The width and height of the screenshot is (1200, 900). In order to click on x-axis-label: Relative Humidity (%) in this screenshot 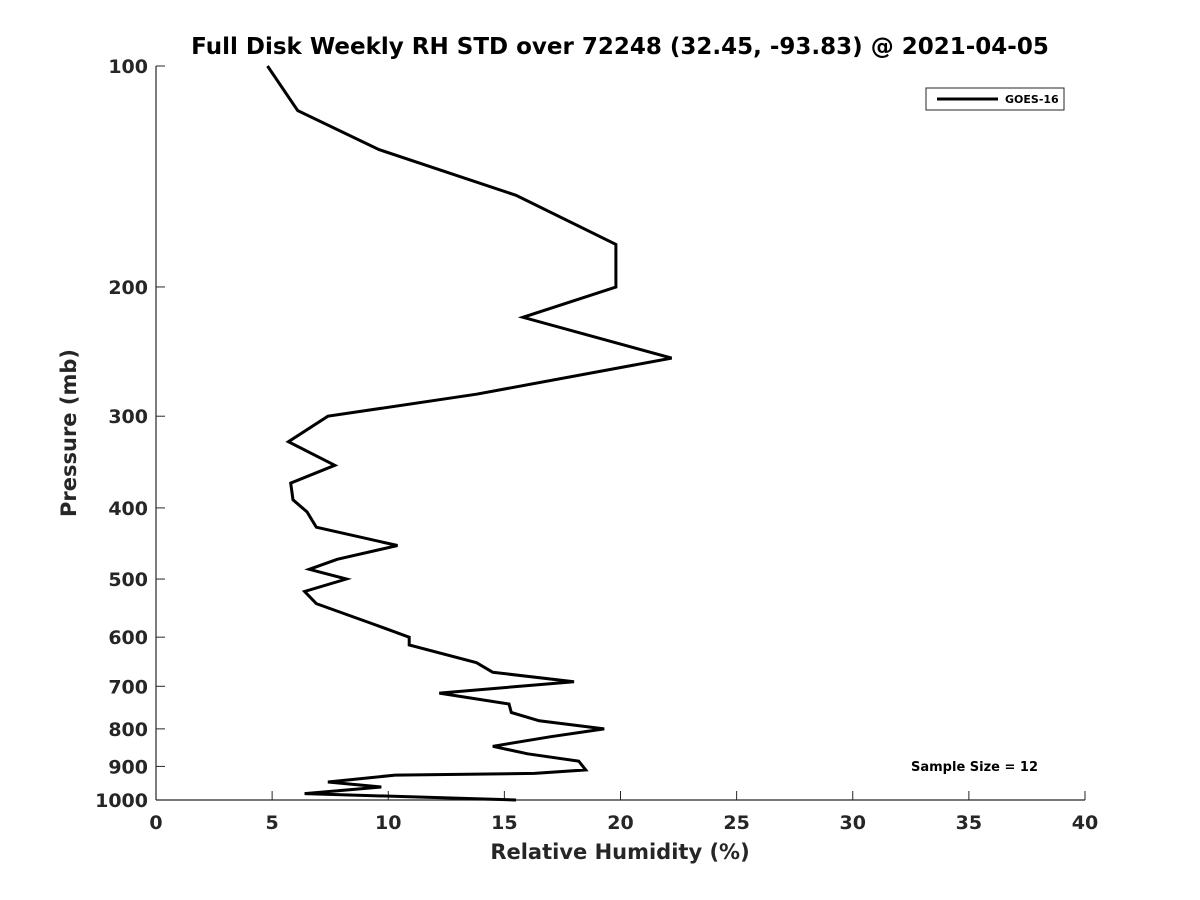, I will do `click(619, 852)`.